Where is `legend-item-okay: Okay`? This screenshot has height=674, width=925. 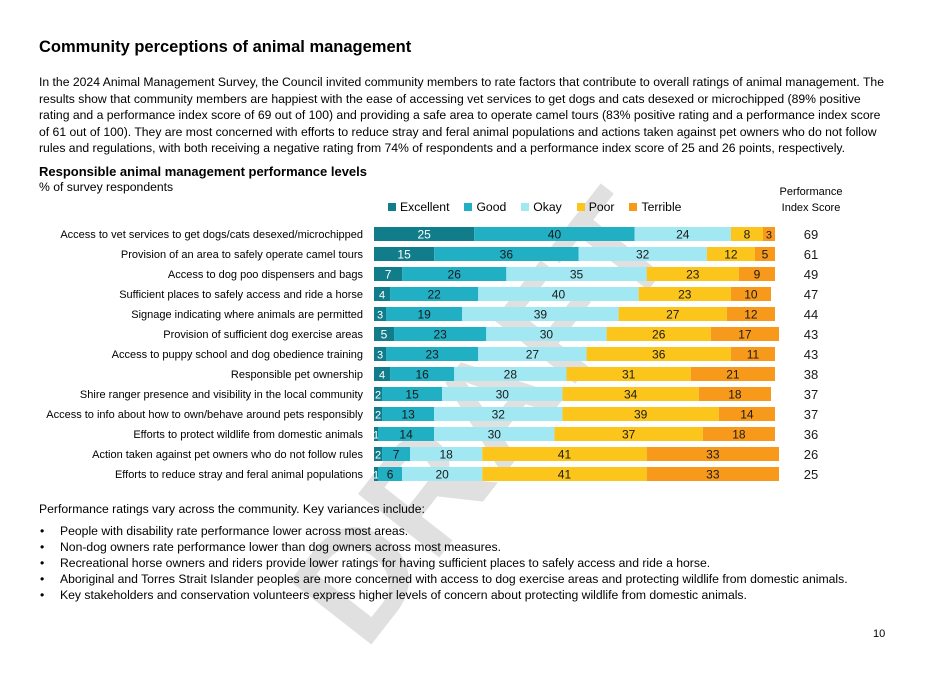
legend-item-okay: Okay is located at coordinates (541, 207).